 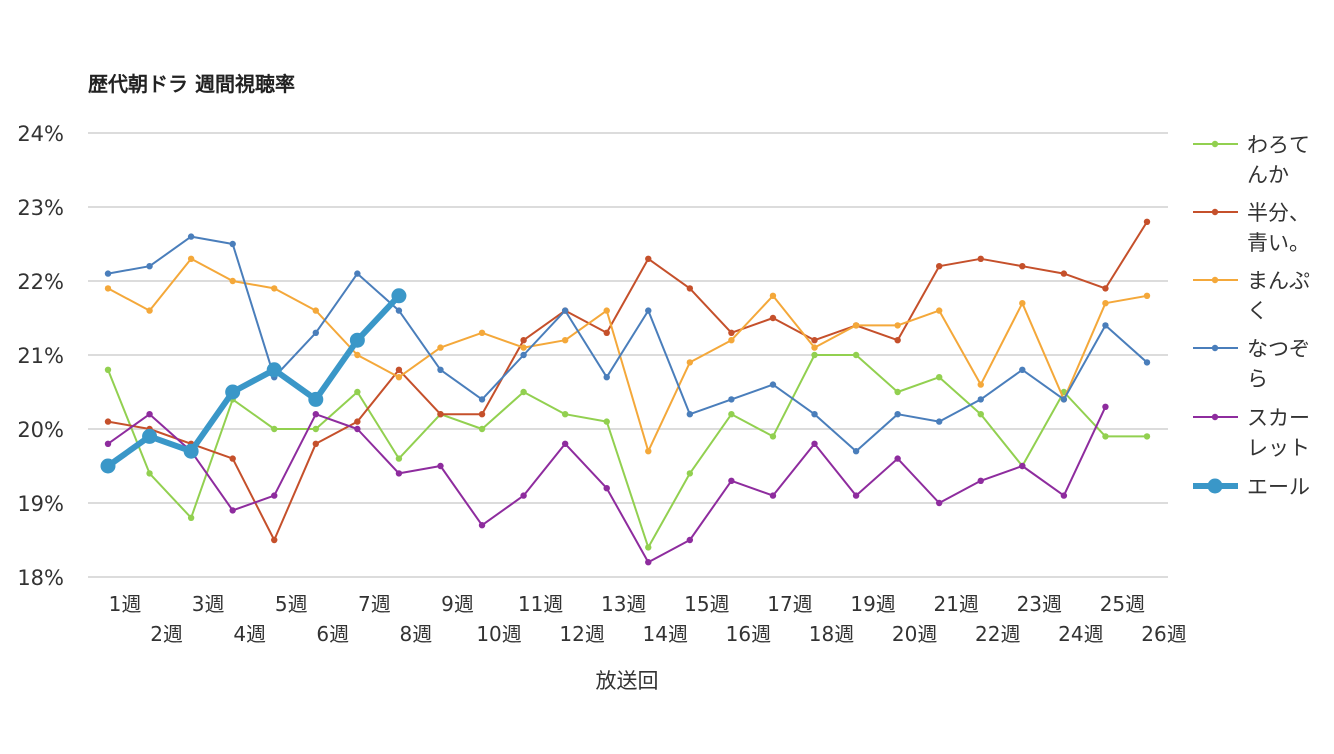 What do you see at coordinates (627, 681) in the screenshot?
I see `x-axis-title: 放送回` at bounding box center [627, 681].